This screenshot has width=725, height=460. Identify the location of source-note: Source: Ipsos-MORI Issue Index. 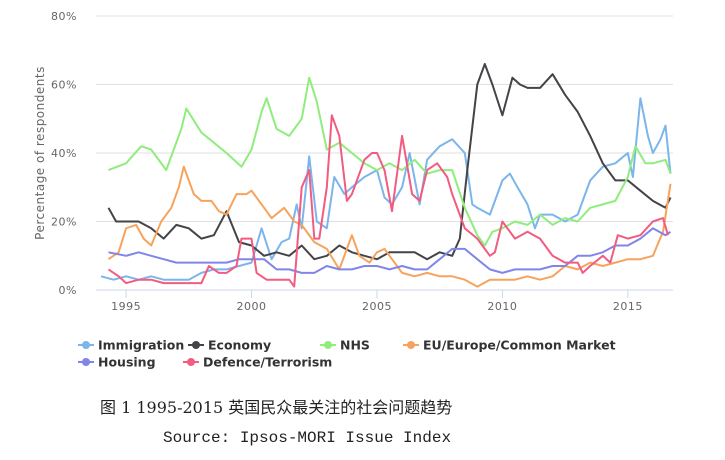
(307, 438).